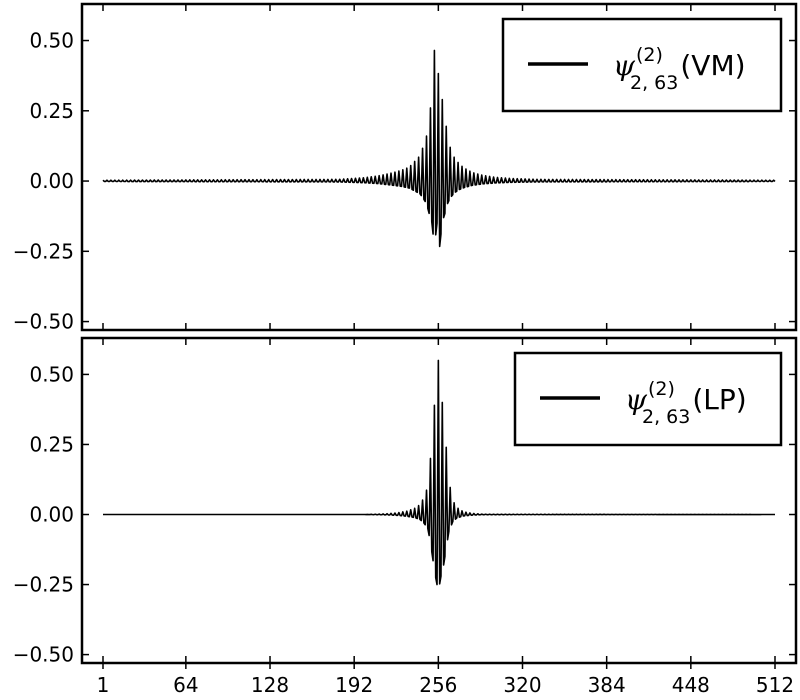 The image size is (800, 700). I want to click on legend-suffix: (VM), so click(712, 65).